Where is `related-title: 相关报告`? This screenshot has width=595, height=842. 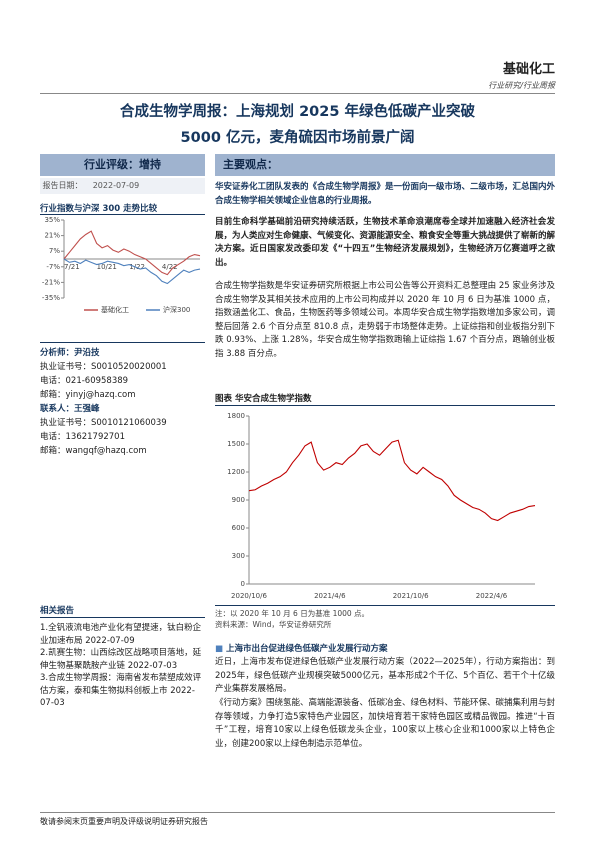 related-title: 相关报告 is located at coordinates (57, 611).